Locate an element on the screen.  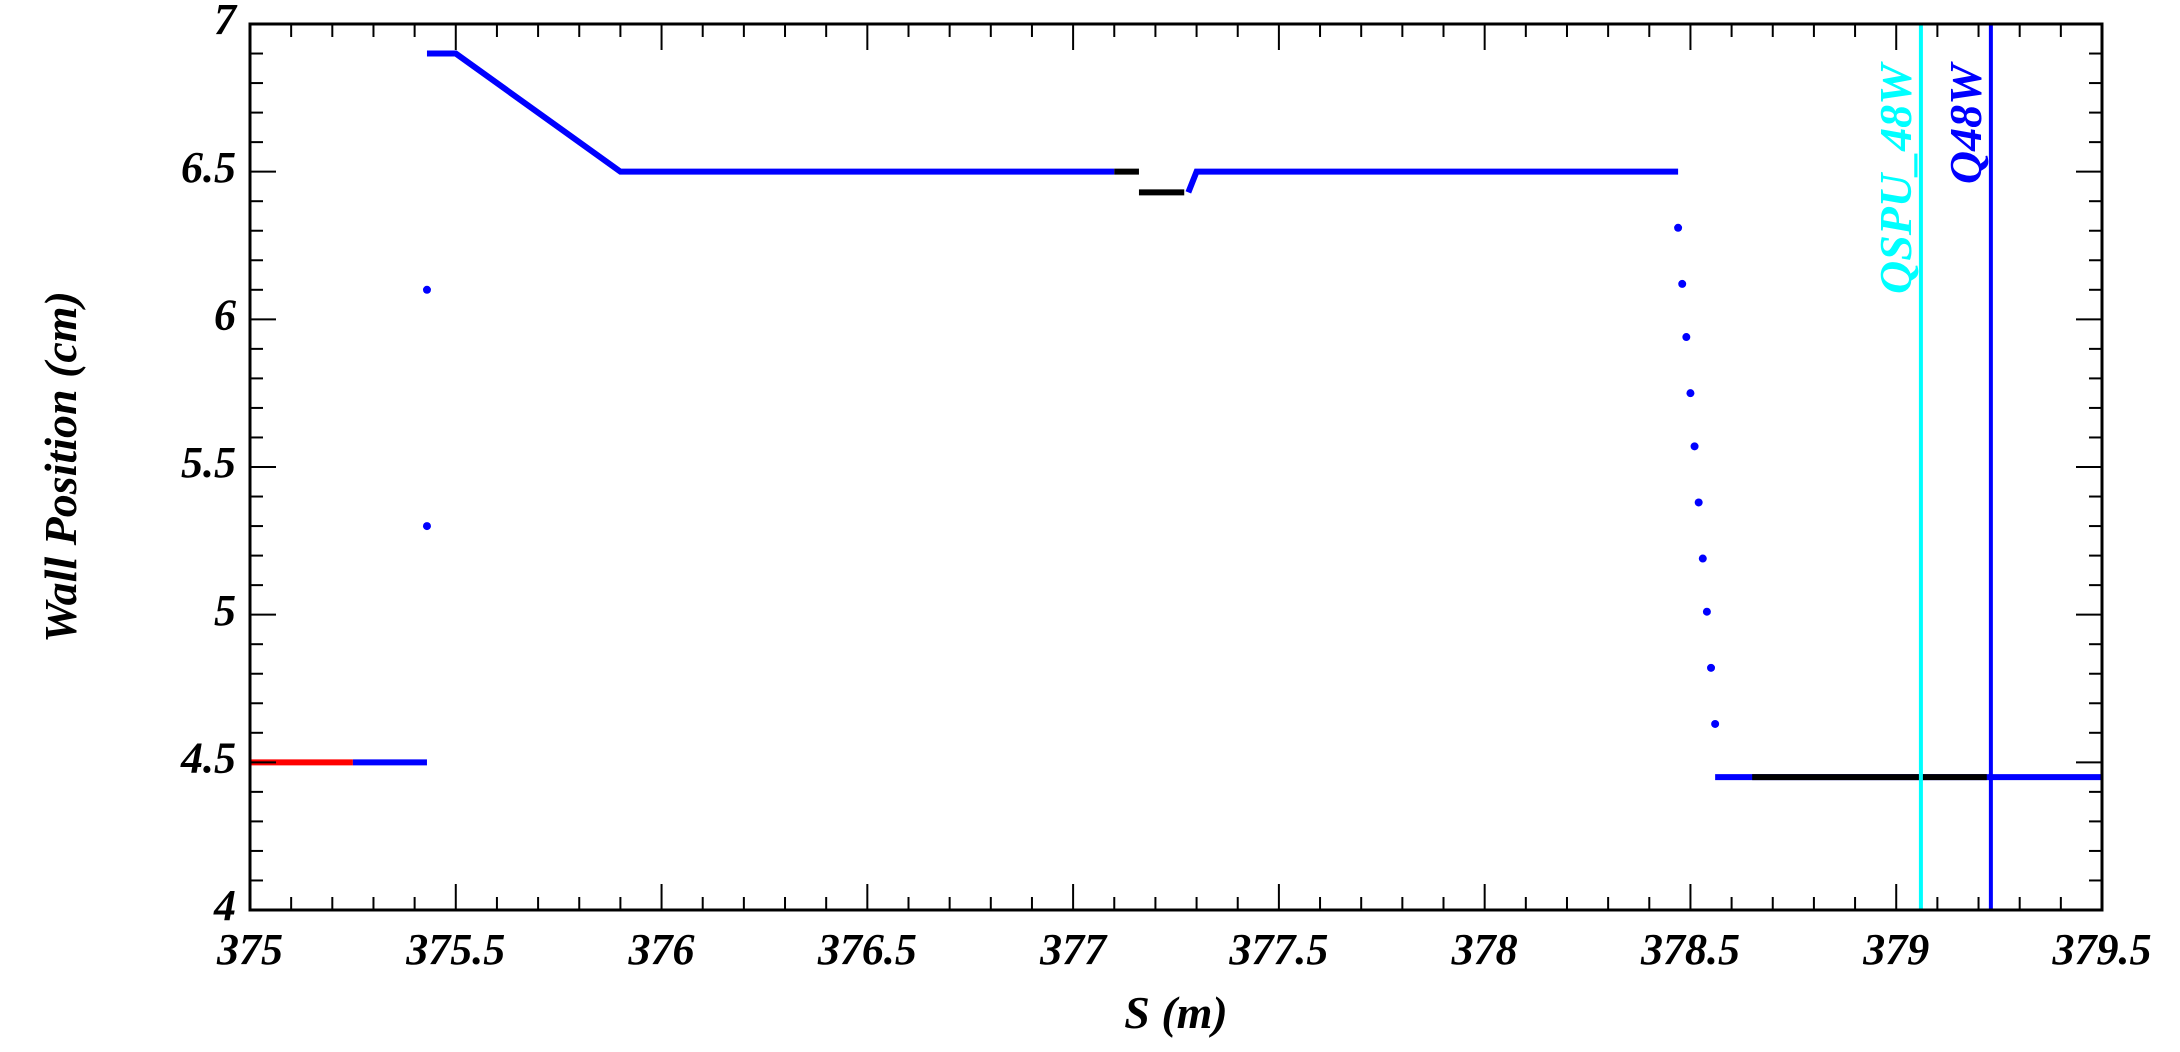
x-tick-label: 377 is located at coordinates (1073, 949).